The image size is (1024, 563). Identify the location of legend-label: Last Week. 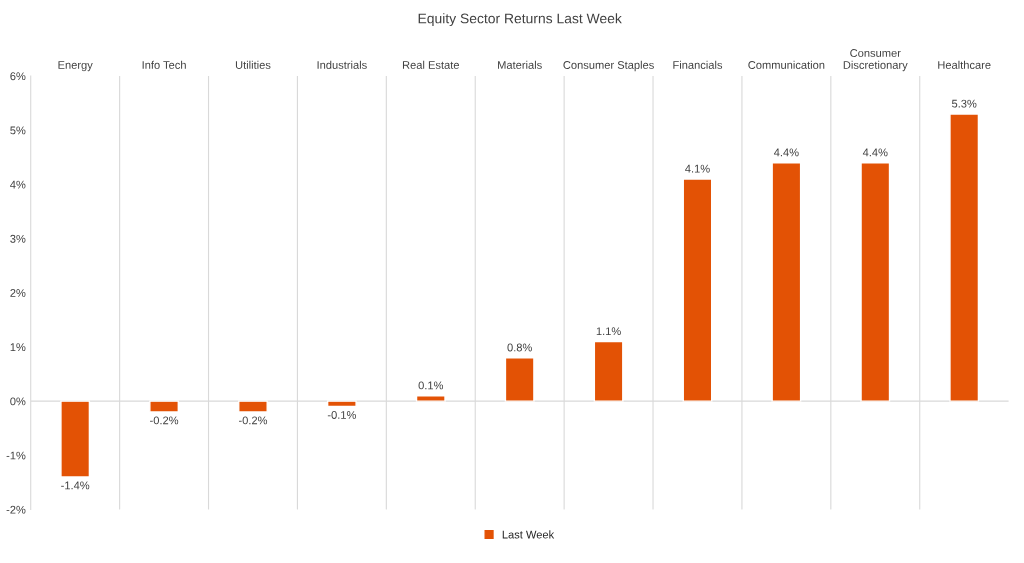
(528, 534).